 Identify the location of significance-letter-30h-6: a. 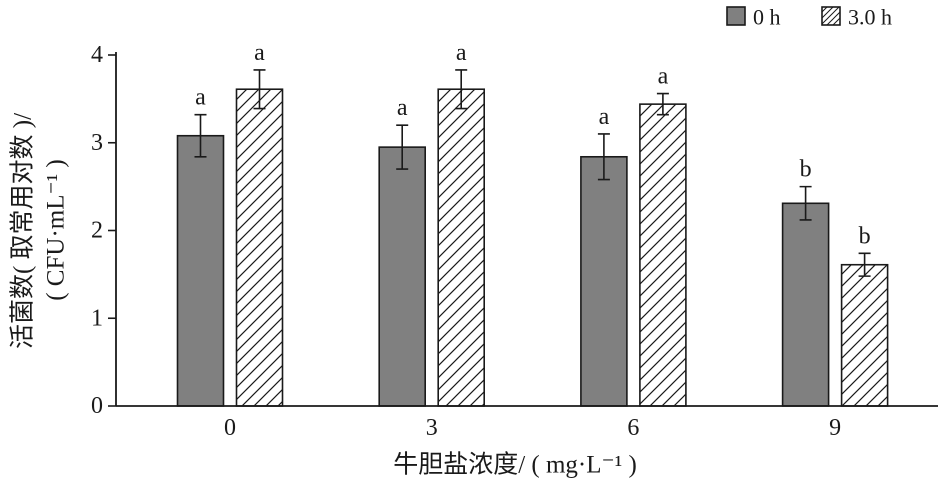
(663, 77).